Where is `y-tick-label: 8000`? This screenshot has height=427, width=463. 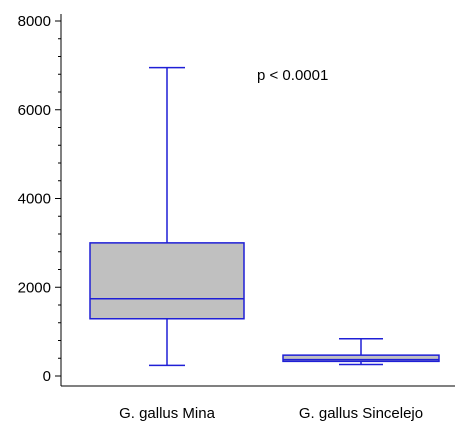 y-tick-label: 8000 is located at coordinates (34, 21).